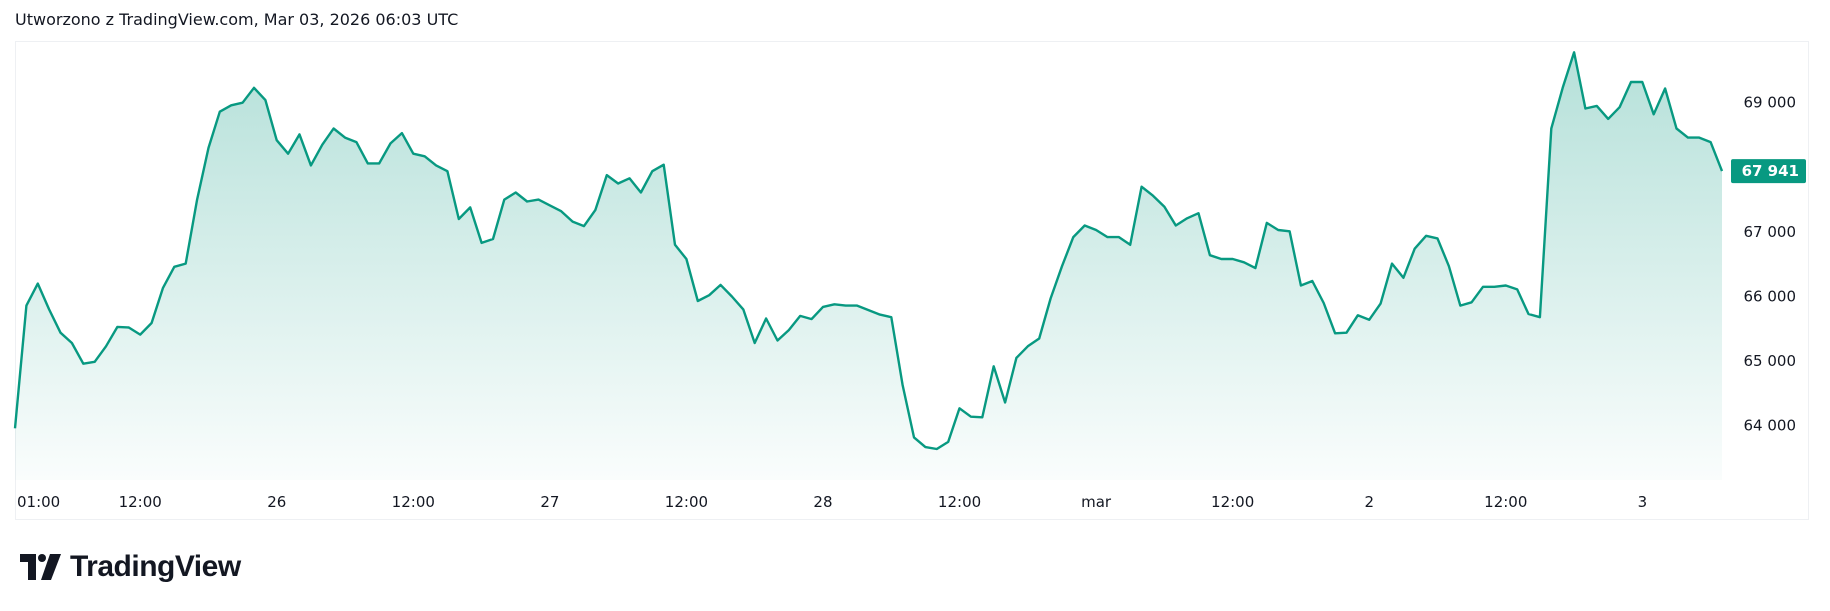 The height and width of the screenshot is (611, 1830). Describe the element at coordinates (155, 566) in the screenshot. I see `tradingview-logo-text: TradingView` at that location.